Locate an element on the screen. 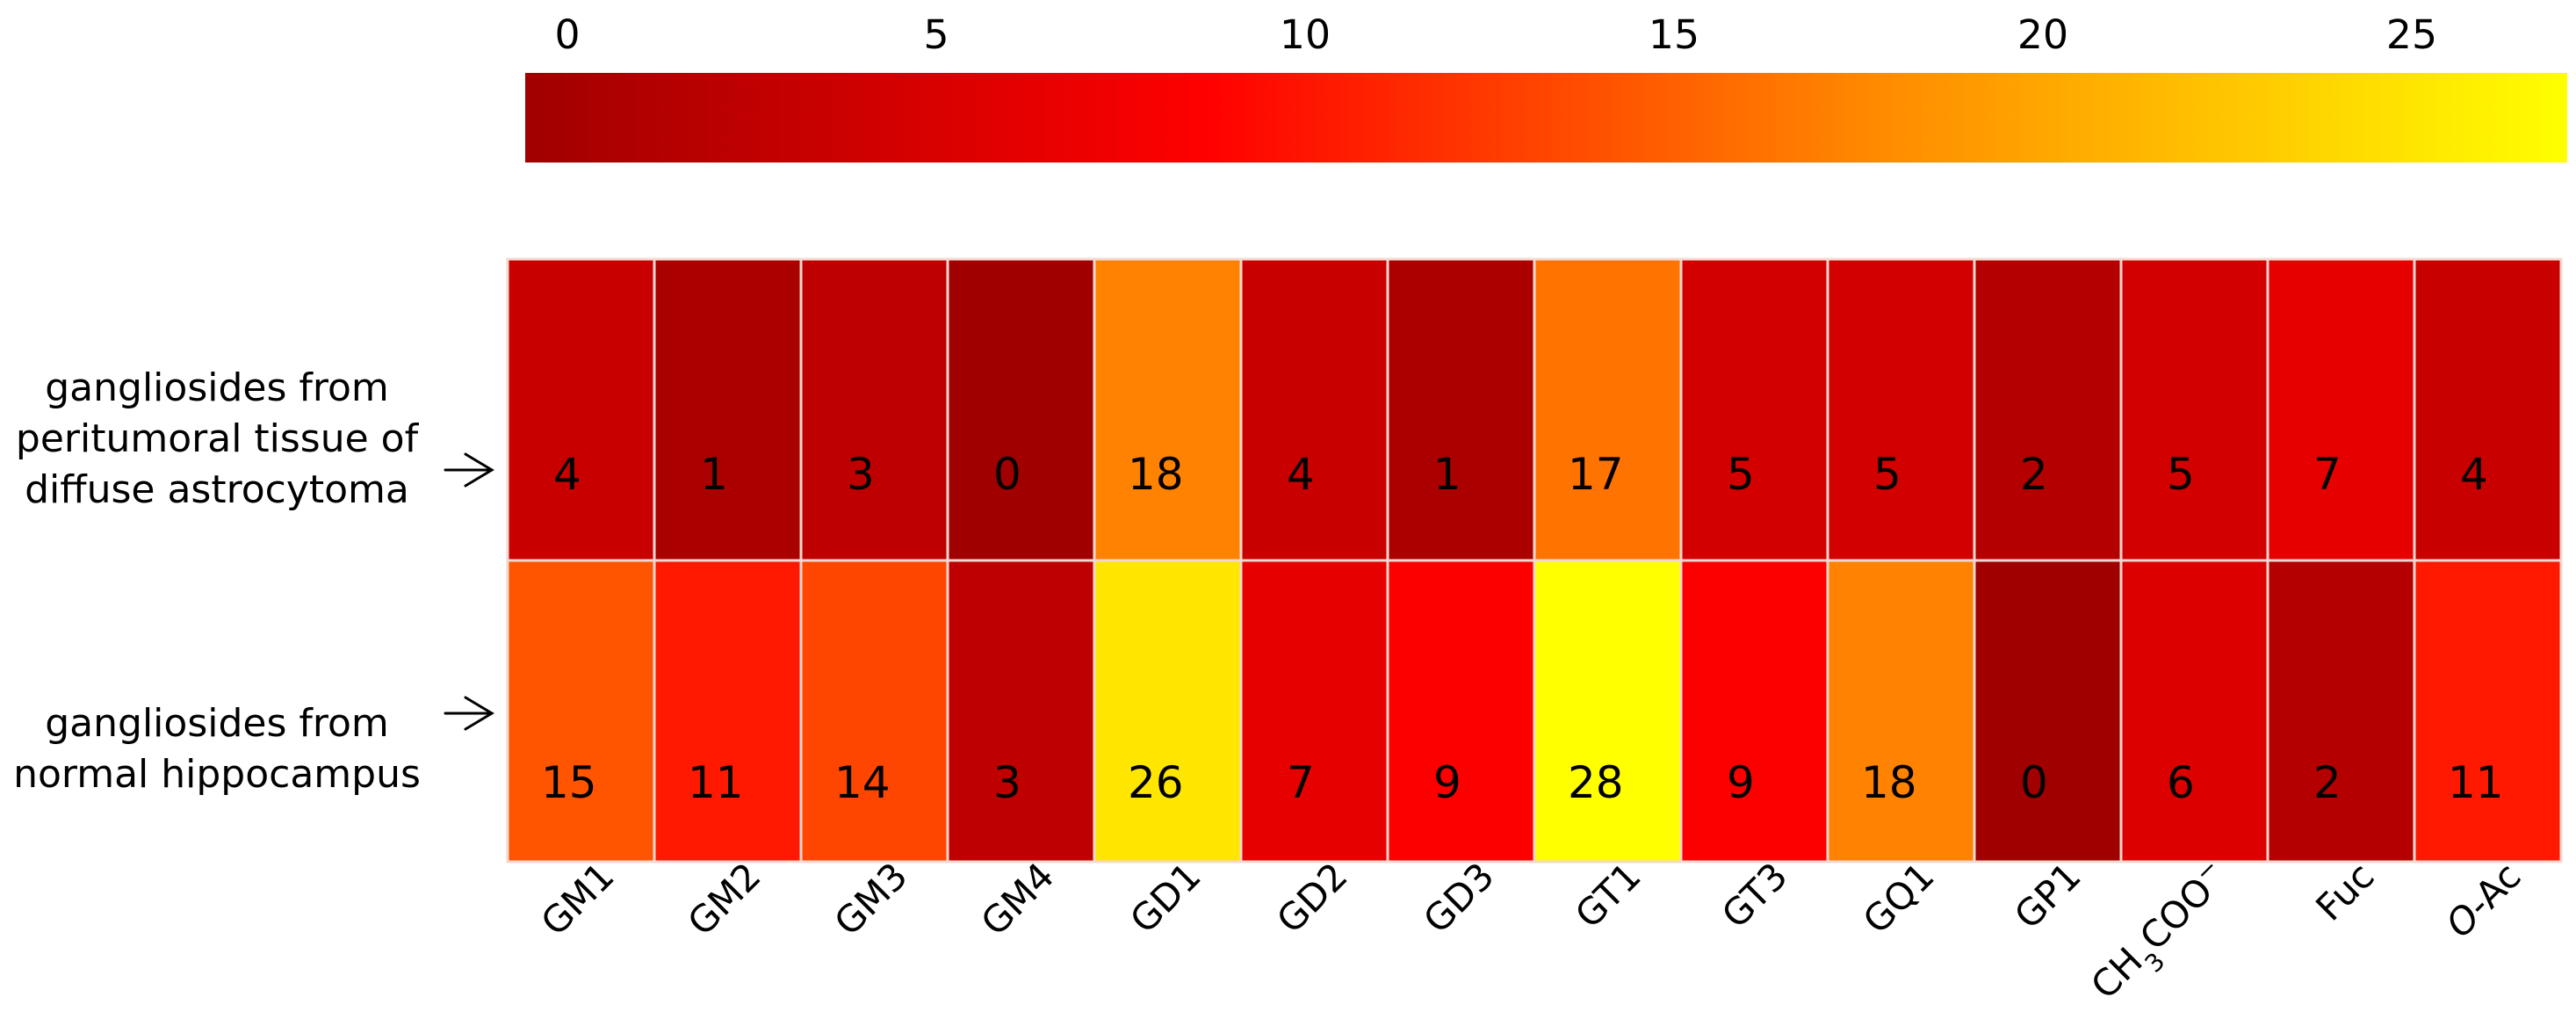 This screenshot has width=2576, height=1019. colorbar-tick-label: 20 is located at coordinates (2042, 34).